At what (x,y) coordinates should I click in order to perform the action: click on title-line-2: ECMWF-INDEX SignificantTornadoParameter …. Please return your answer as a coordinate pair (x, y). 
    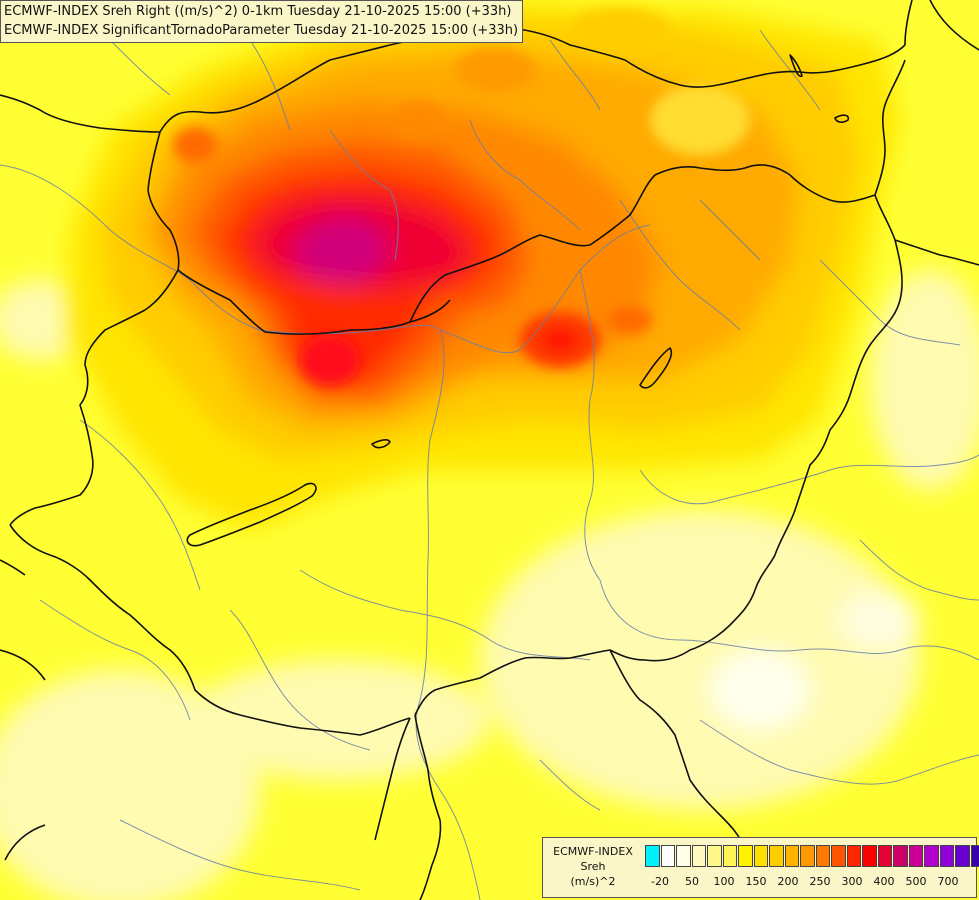
    Looking at the image, I should click on (261, 30).